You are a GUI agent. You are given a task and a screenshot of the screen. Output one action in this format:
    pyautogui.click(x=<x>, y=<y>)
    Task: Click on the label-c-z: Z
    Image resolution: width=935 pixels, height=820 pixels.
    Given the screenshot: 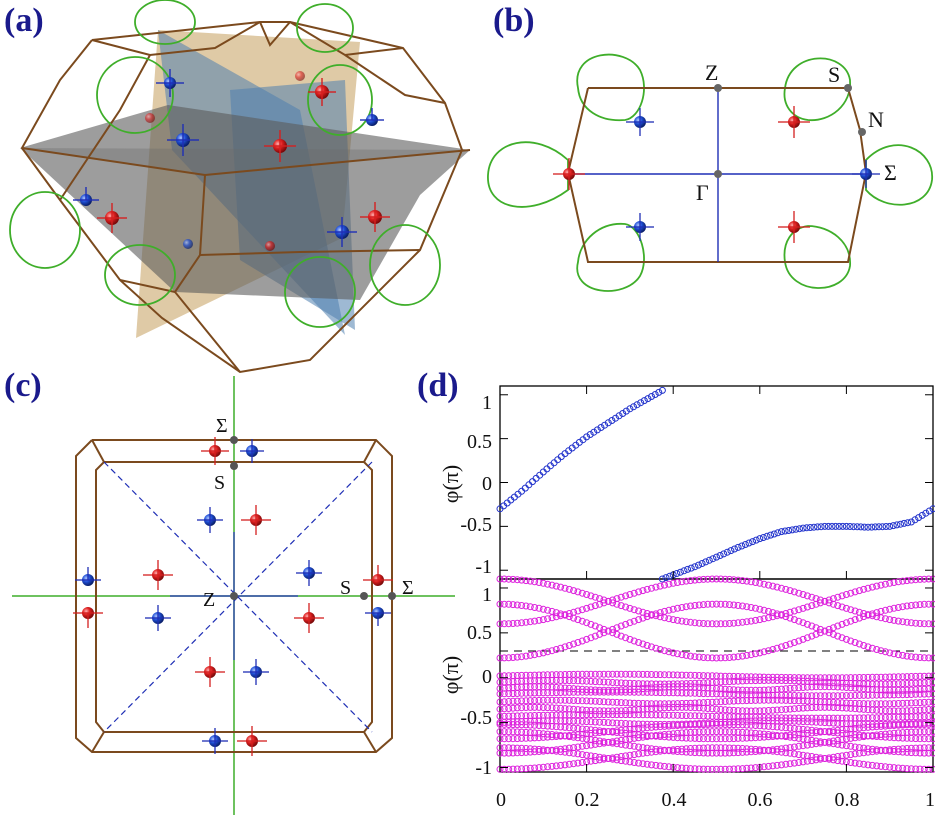 What is the action you would take?
    pyautogui.click(x=209, y=600)
    